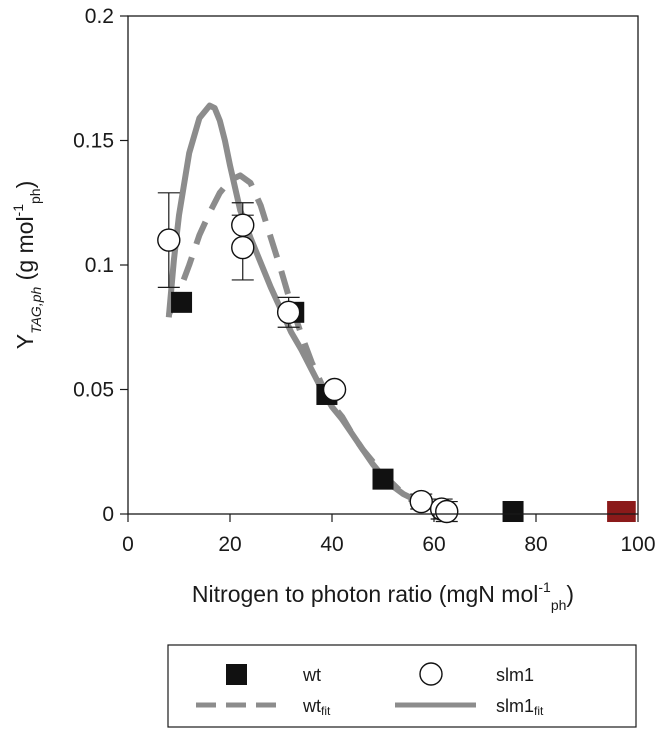  Describe the element at coordinates (431, 674) in the screenshot. I see `legend-marker-slm1` at that location.